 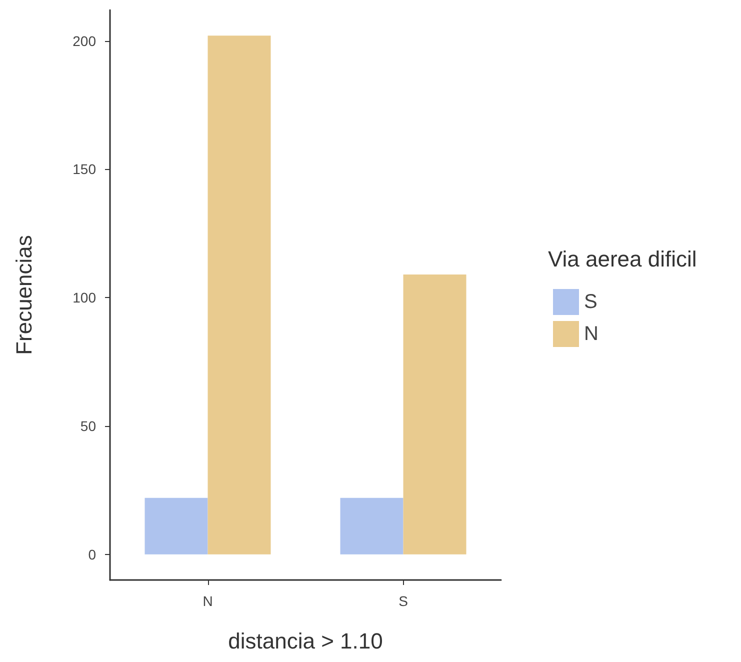 I want to click on y-tick-label: 0, so click(x=92, y=554).